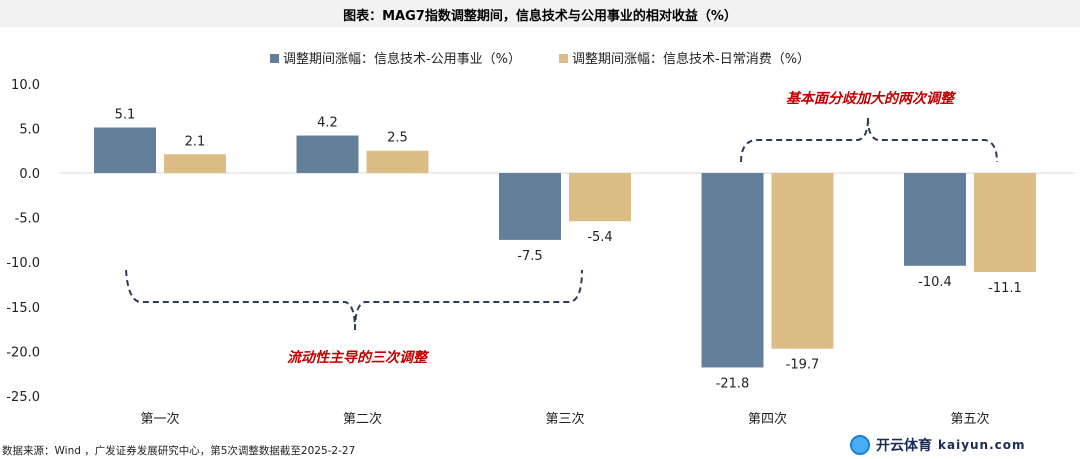 The height and width of the screenshot is (459, 1080). I want to click on legend-label: 调整期间涨幅：信息技术-公用事业（%）, so click(401, 59).